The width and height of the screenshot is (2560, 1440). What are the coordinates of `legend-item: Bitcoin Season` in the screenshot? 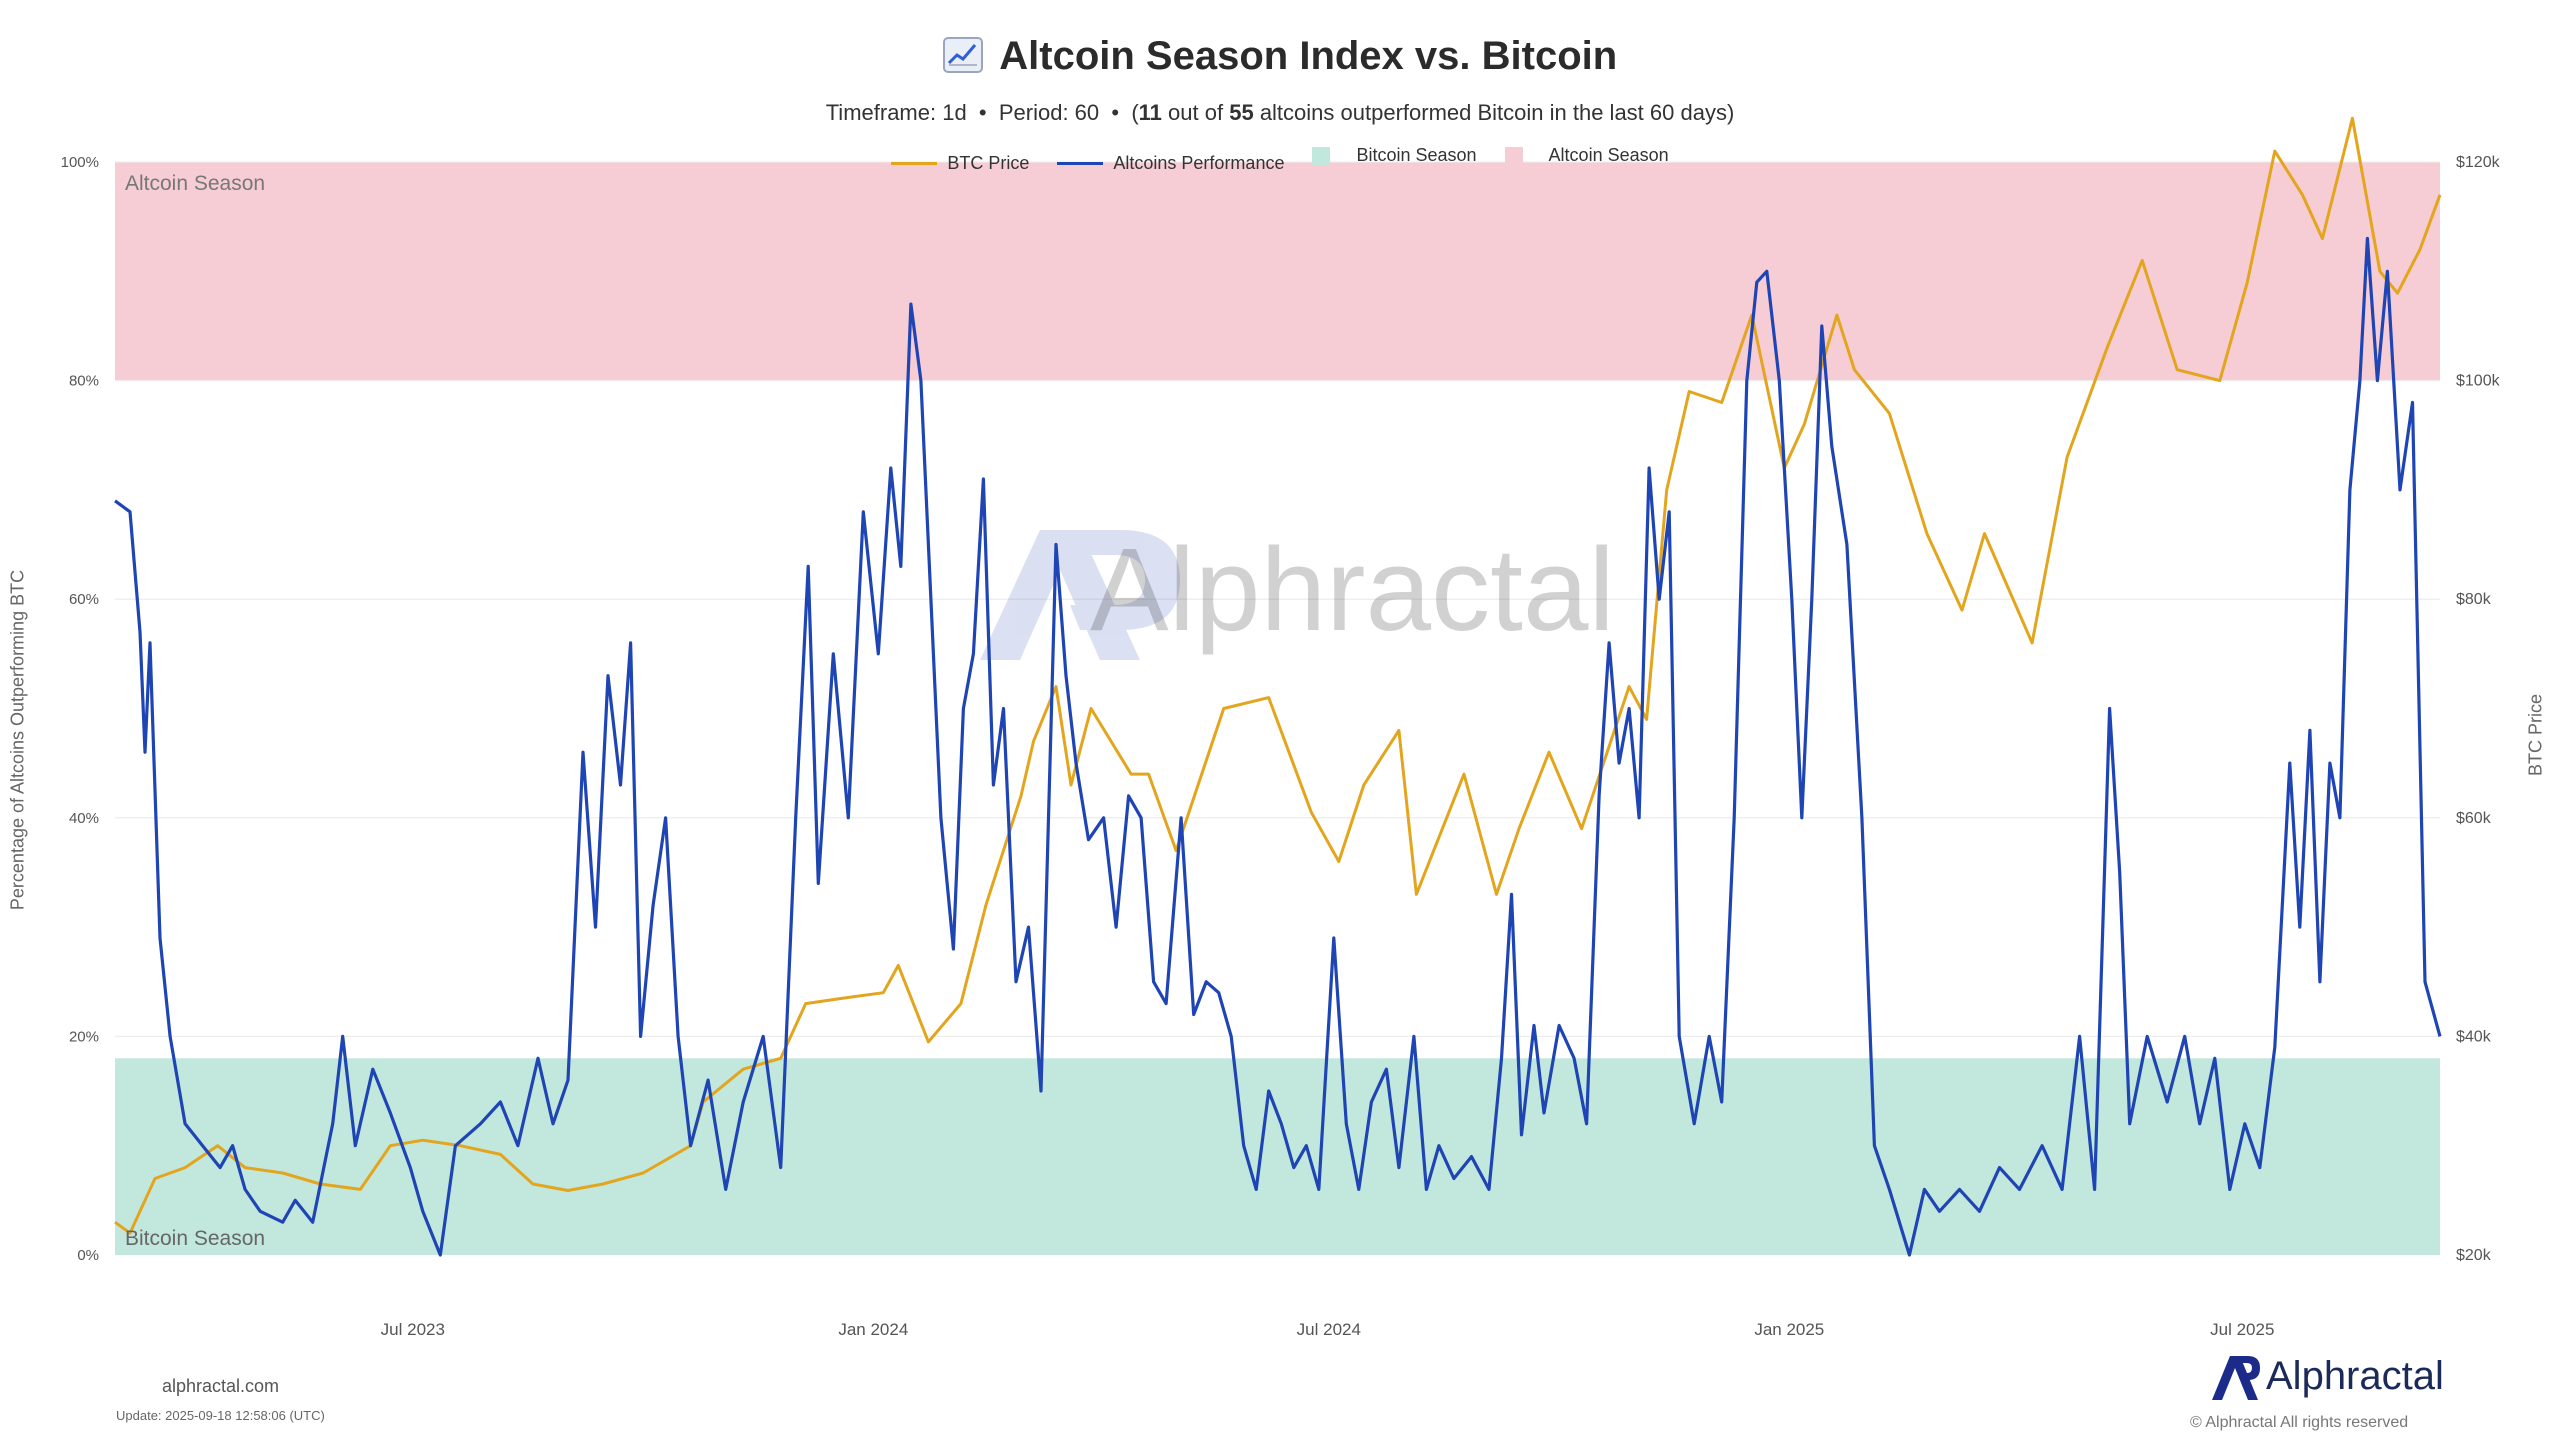 It's located at (1394, 155).